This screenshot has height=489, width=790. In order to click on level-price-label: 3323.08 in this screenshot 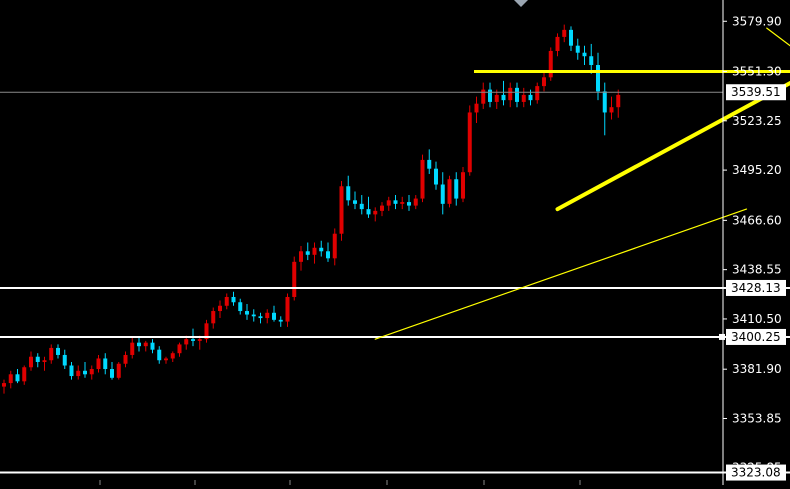, I will do `click(756, 473)`.